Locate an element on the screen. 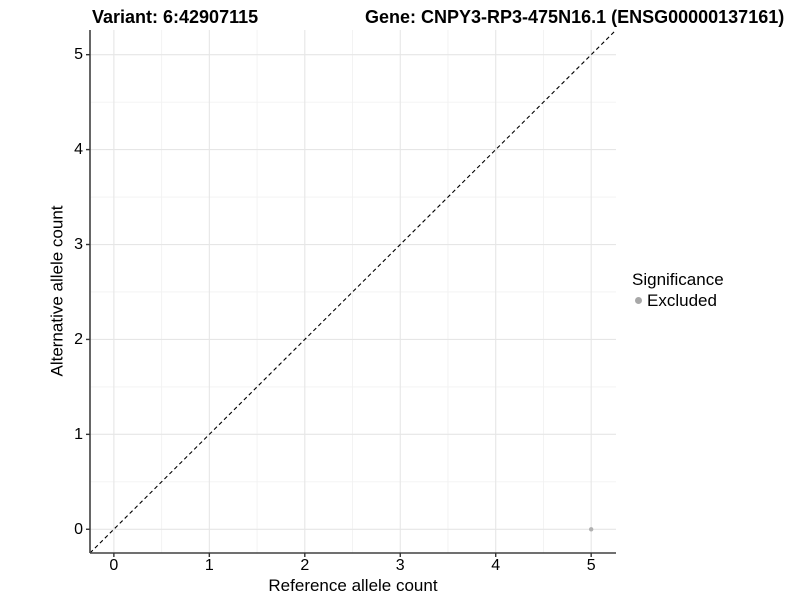 Image resolution: width=800 pixels, height=600 pixels. excluded-point-icon is located at coordinates (638, 300).